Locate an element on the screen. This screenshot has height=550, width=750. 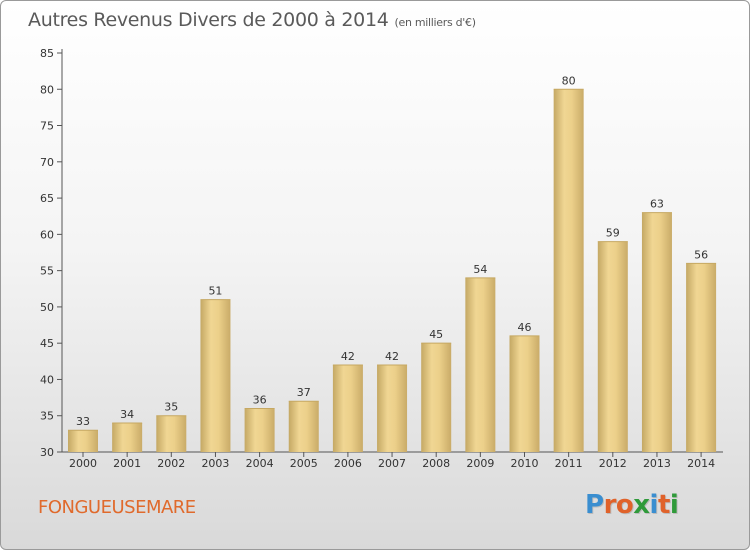
y-tick-label: 85 is located at coordinates (47, 53).